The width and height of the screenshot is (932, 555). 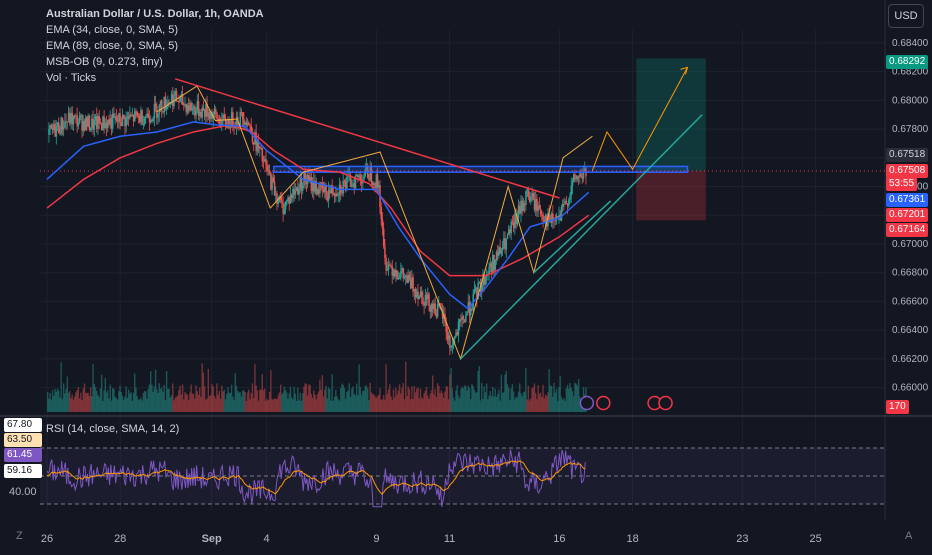 What do you see at coordinates (71, 78) in the screenshot?
I see `indicator-volume: Vol · Ticks` at bounding box center [71, 78].